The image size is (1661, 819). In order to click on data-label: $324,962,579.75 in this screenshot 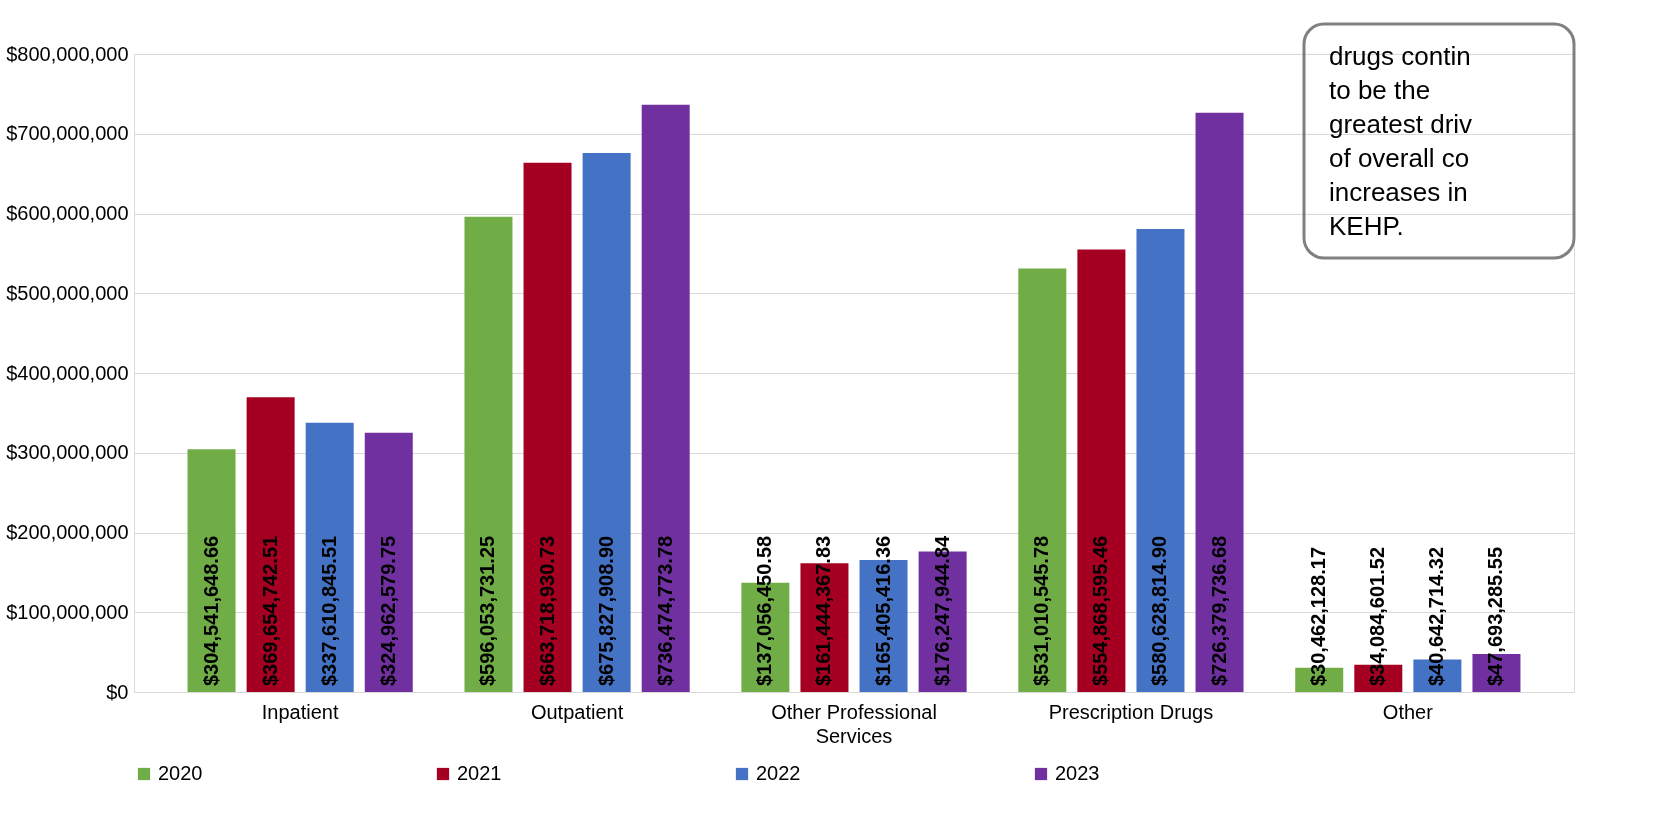, I will do `click(387, 610)`.